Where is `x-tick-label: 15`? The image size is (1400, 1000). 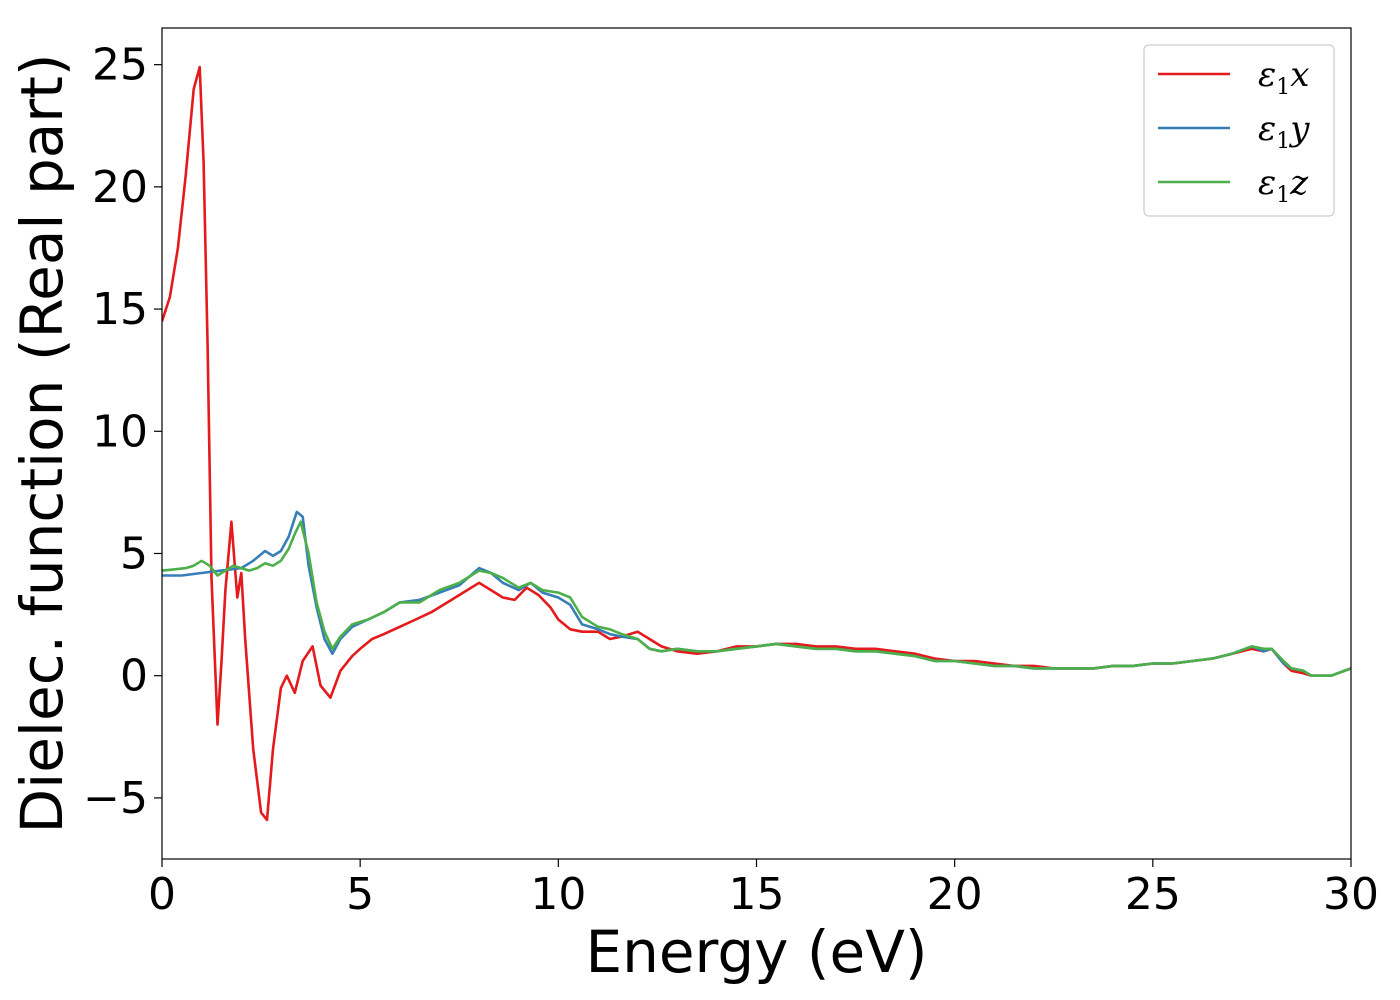
x-tick-label: 15 is located at coordinates (757, 894).